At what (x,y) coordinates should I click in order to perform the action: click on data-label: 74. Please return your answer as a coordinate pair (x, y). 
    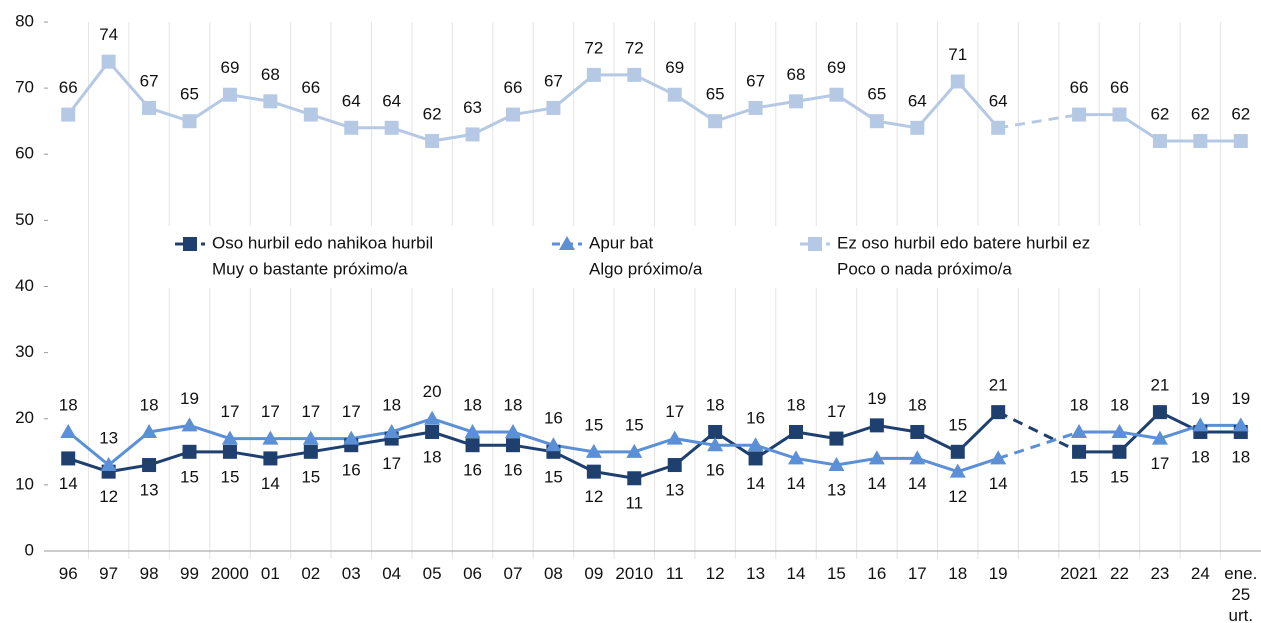
    Looking at the image, I should click on (108, 34).